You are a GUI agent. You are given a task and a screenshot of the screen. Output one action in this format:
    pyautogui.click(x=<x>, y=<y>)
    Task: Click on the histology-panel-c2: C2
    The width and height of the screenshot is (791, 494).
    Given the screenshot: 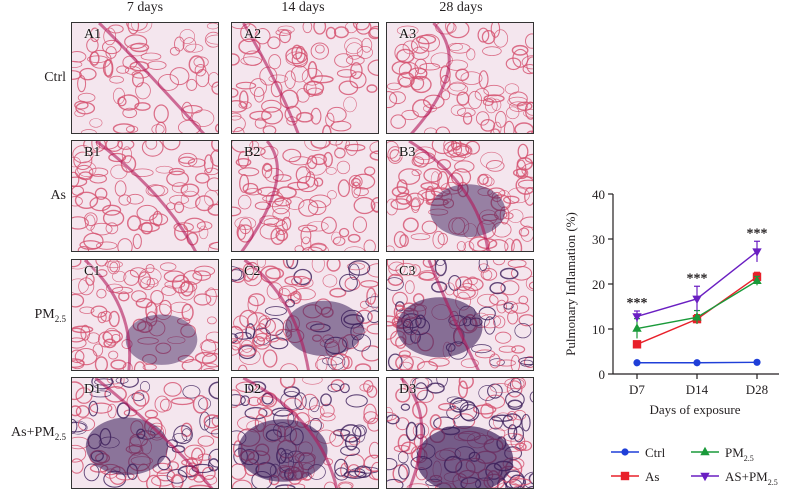 What is the action you would take?
    pyautogui.click(x=305, y=315)
    